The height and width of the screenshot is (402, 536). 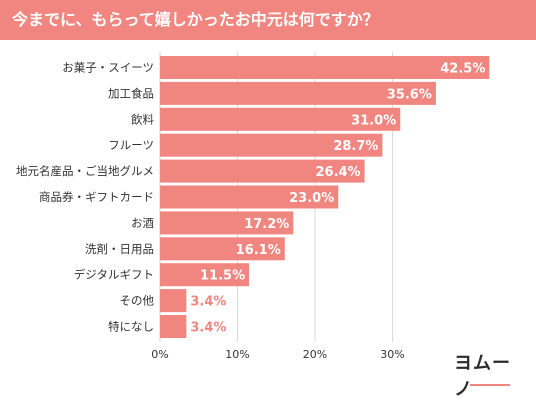 I want to click on value-label: 42.5%, so click(x=462, y=69).